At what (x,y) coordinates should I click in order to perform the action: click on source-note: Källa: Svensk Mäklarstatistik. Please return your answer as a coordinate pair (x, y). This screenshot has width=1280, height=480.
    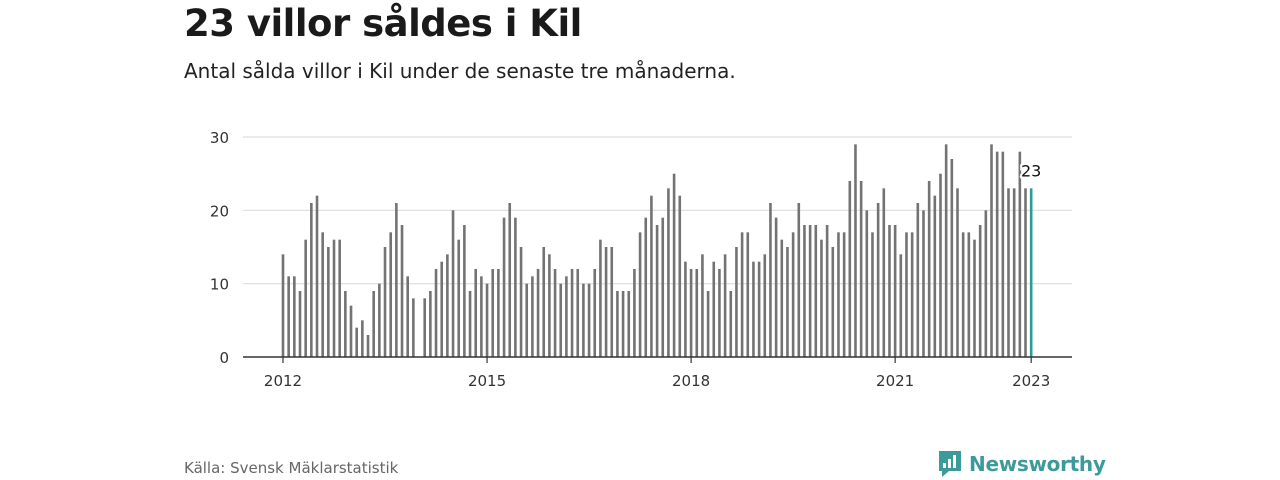
    Looking at the image, I should click on (291, 468).